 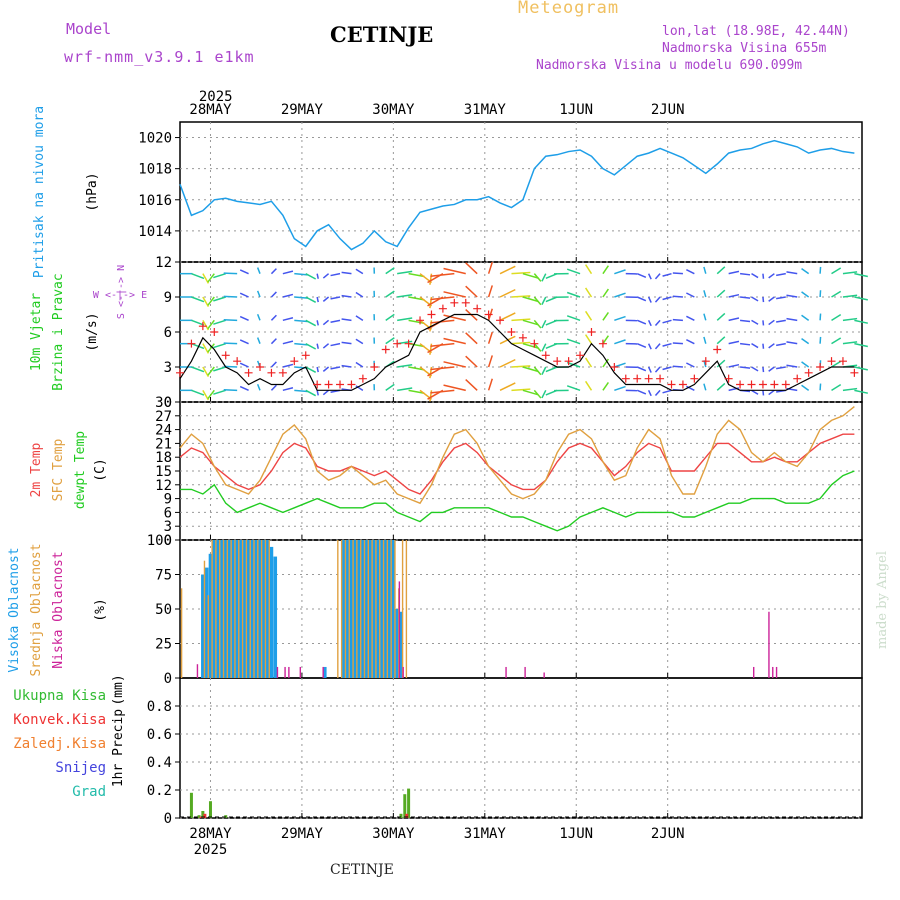 What do you see at coordinates (576, 834) in the screenshot?
I see `bottom-day-label-4: 1JUN` at bounding box center [576, 834].